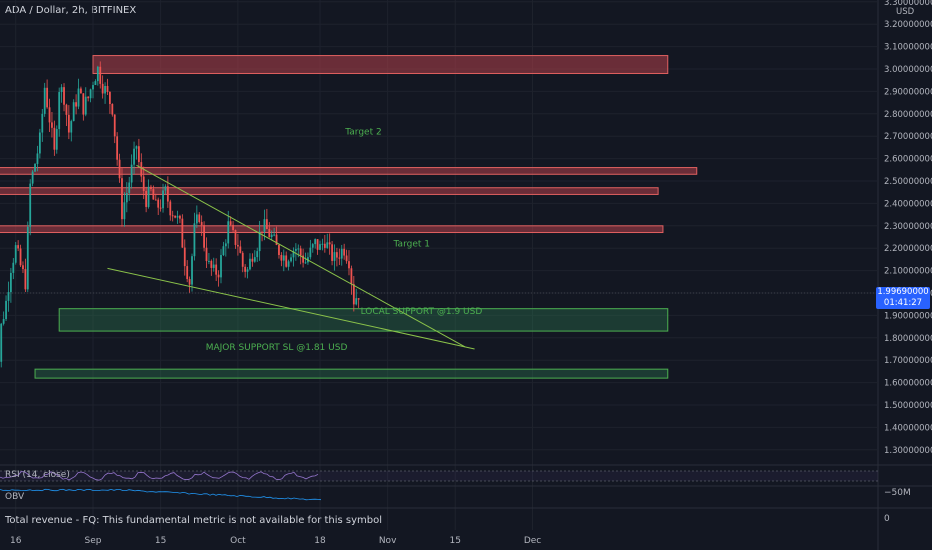 This screenshot has height=550, width=932. What do you see at coordinates (908, 25) in the screenshot?
I see `y-tick-label: 3.20000000` at bounding box center [908, 25].